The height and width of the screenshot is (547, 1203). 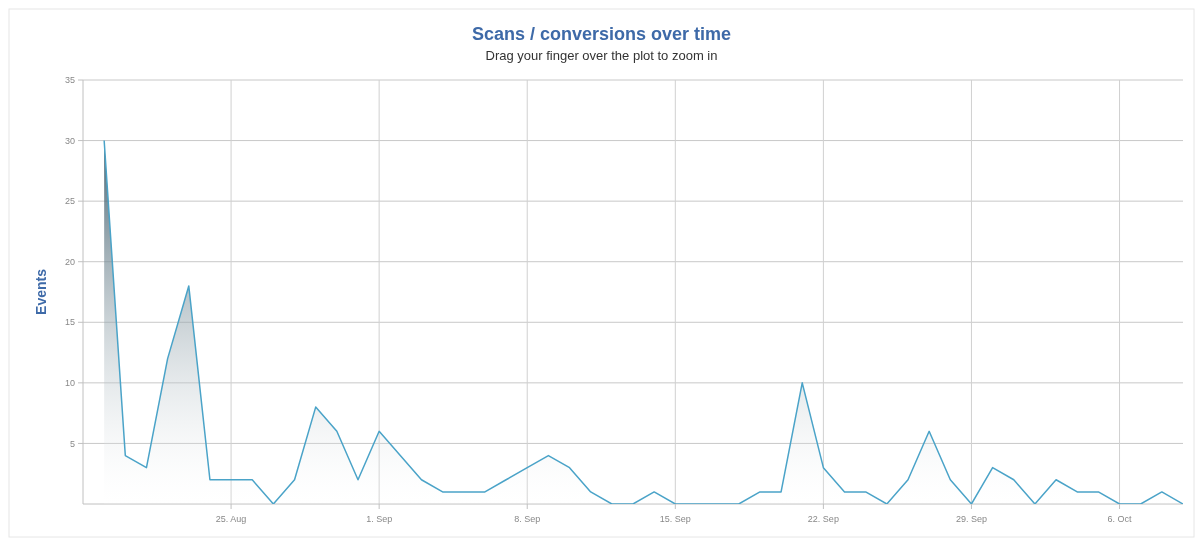 What do you see at coordinates (72, 443) in the screenshot?
I see `y-tick-label: 5` at bounding box center [72, 443].